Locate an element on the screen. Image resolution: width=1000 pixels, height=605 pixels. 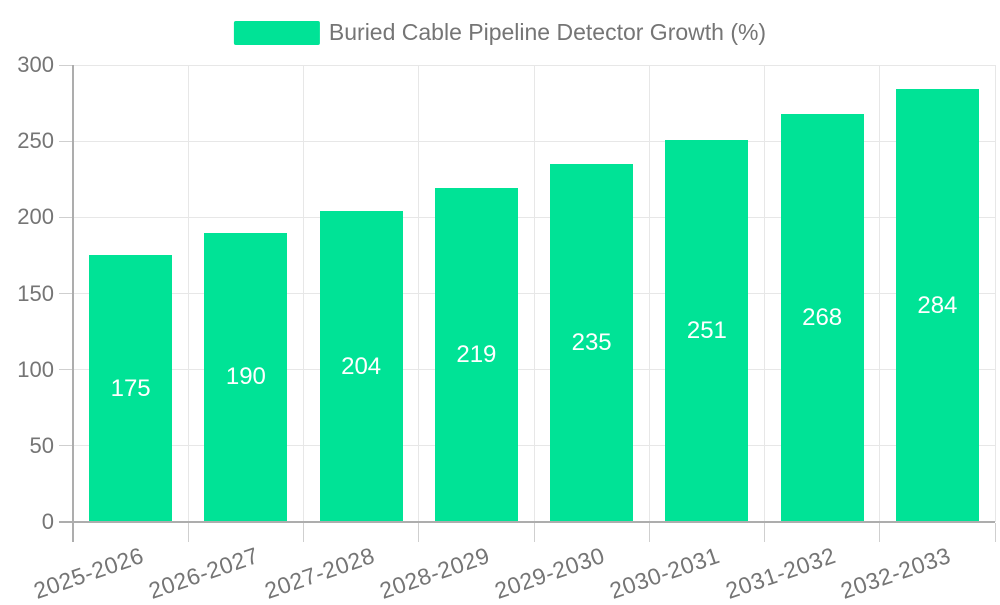
x-axis-label: 2030-2031 is located at coordinates (665, 573).